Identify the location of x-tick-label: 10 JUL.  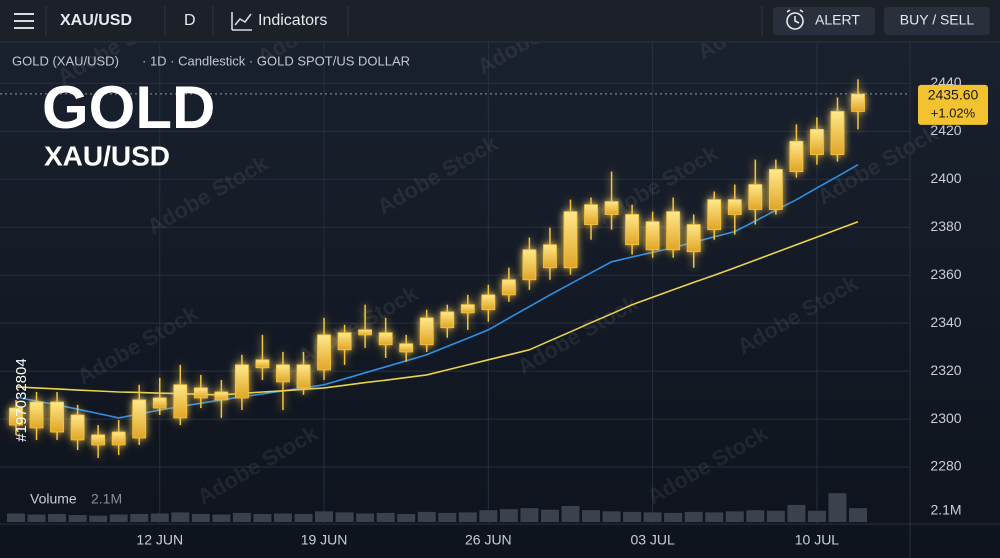
(817, 540).